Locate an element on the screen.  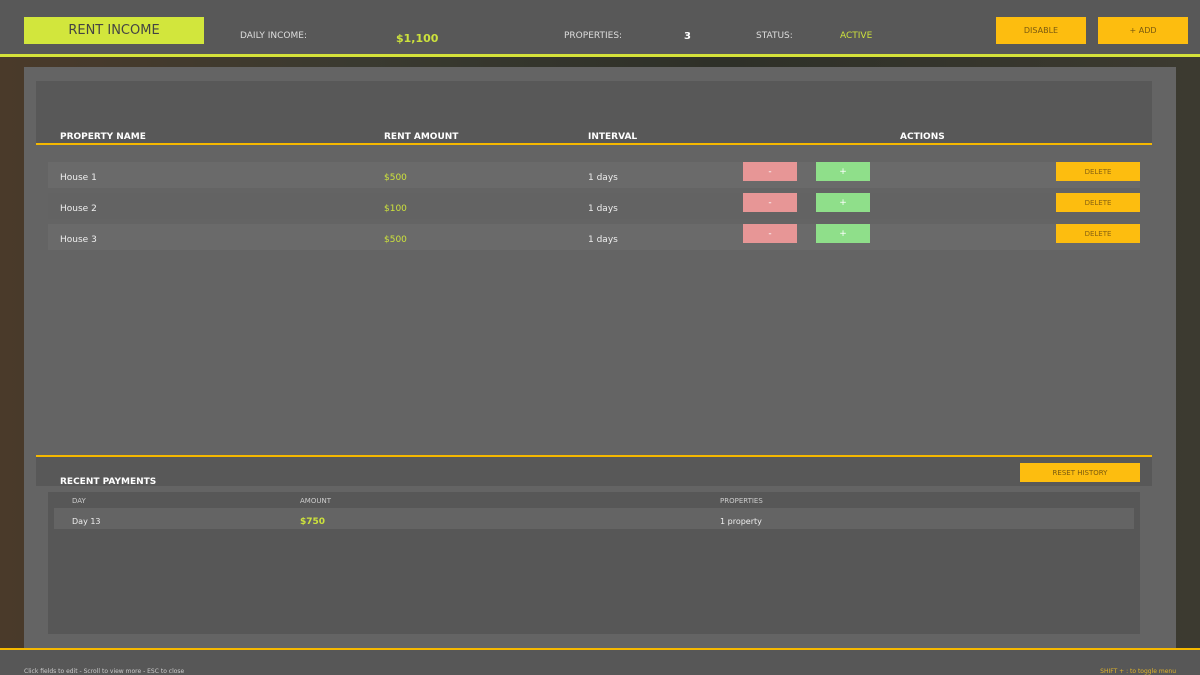
payments-header is located at coordinates (594, 470).